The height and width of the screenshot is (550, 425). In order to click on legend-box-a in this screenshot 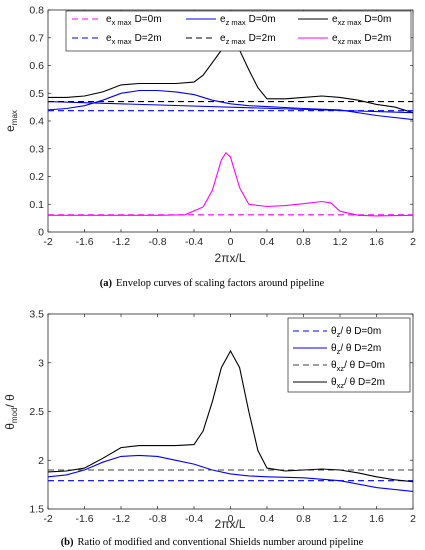, I will do `click(238, 31)`.